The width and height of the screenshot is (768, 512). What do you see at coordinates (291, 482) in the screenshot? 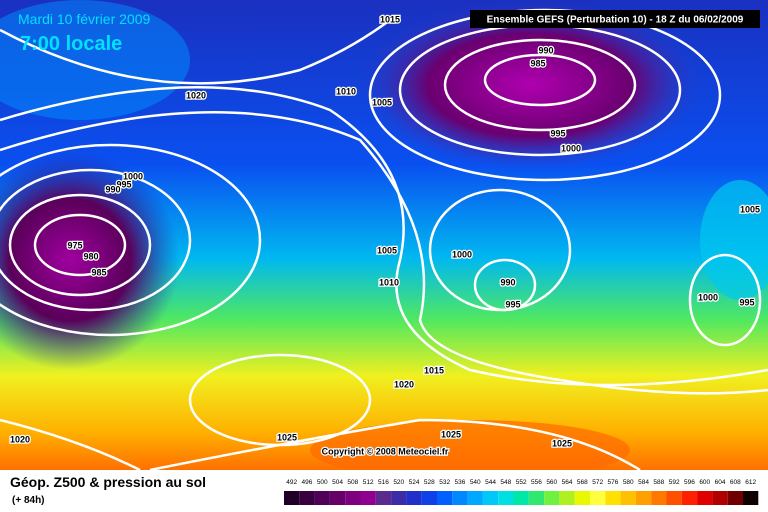
I see `scale-label: 492` at bounding box center [291, 482].